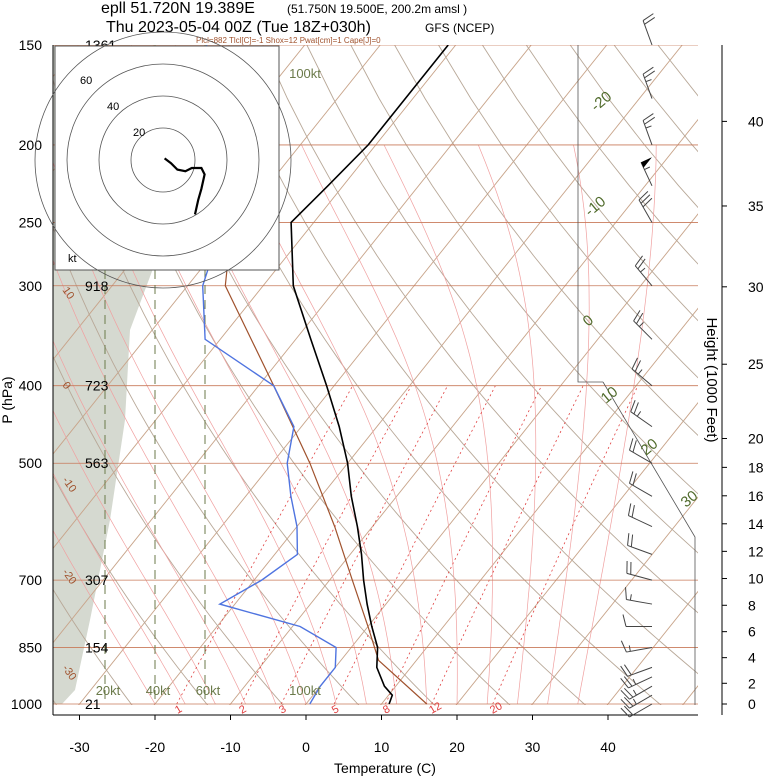 This screenshot has height=778, width=768. What do you see at coordinates (158, 690) in the screenshot?
I see `wind-speed-label-bottom: 40kt` at bounding box center [158, 690].